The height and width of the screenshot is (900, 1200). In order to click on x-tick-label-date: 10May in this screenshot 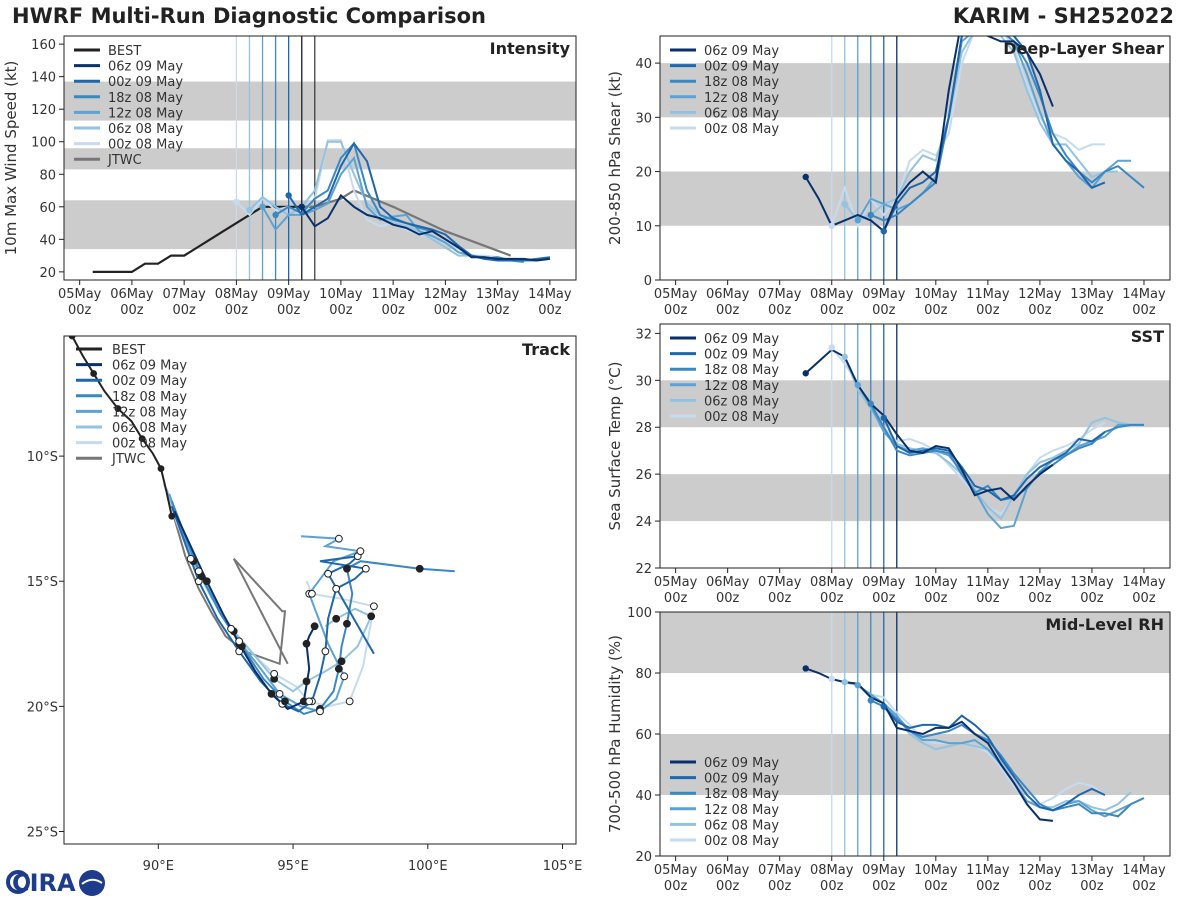, I will do `click(936, 870)`.